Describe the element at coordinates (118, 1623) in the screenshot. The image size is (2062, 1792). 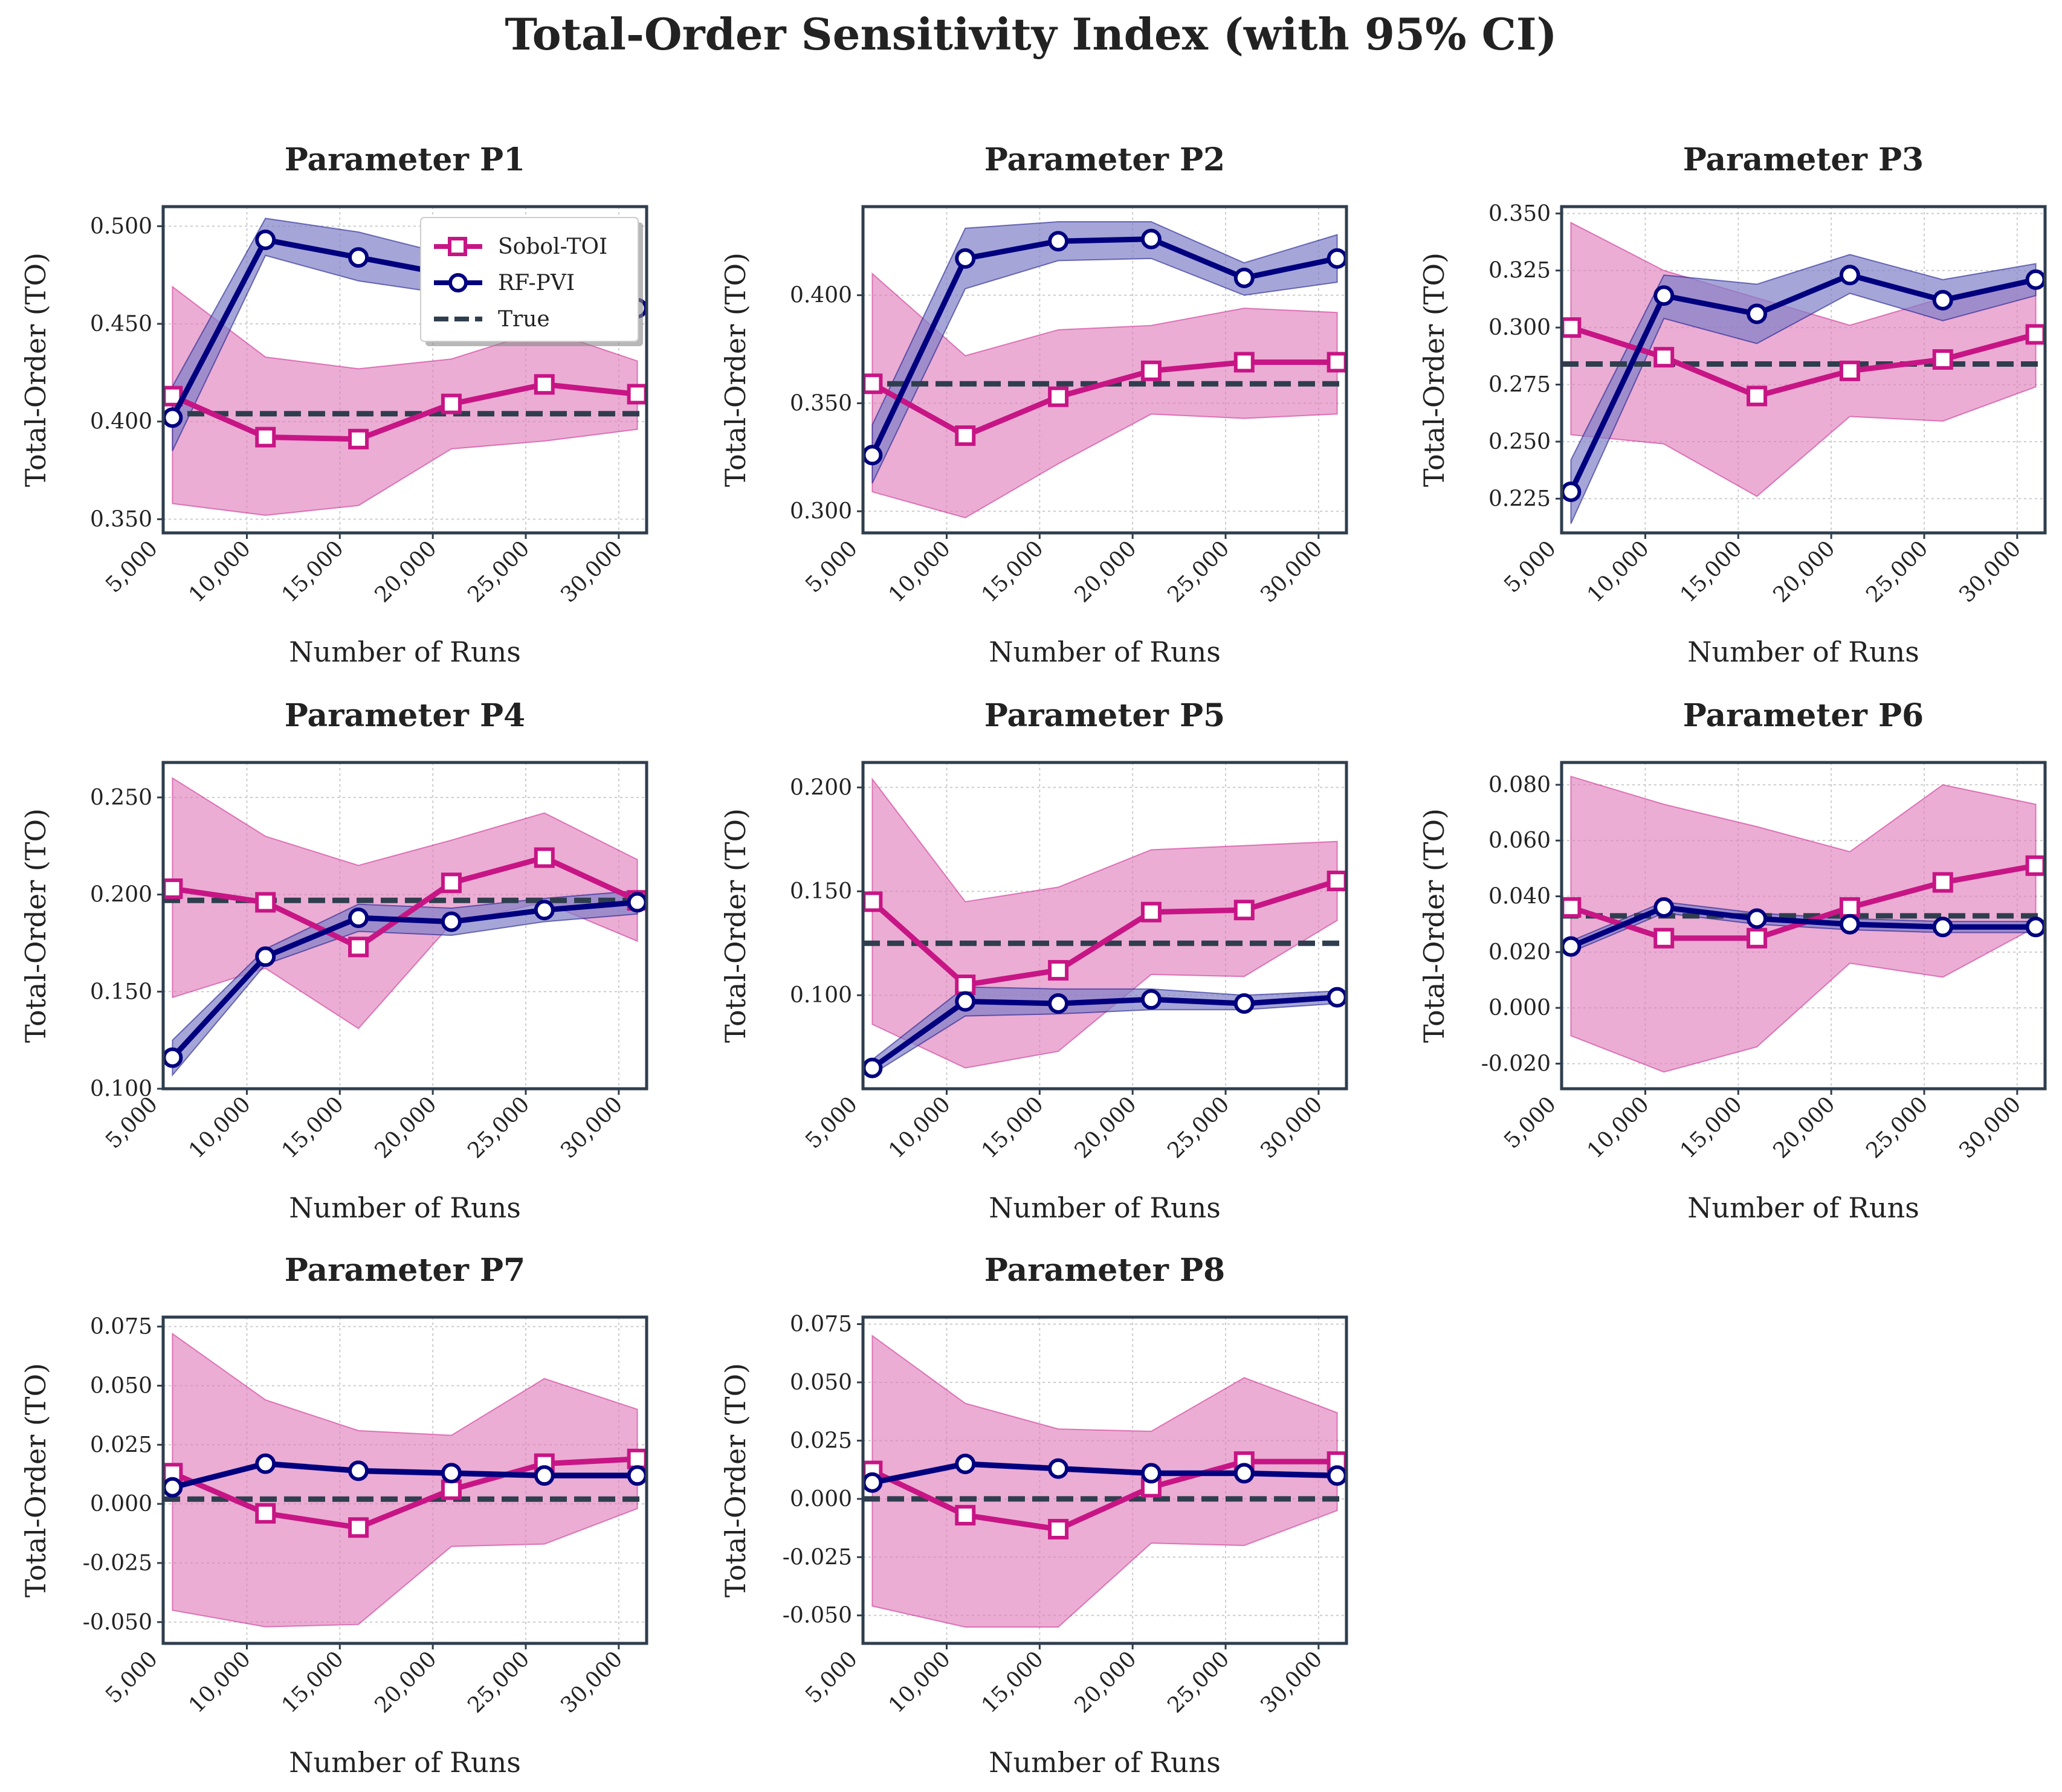
I see `panel-7-y-tick-label: -0.050` at that location.